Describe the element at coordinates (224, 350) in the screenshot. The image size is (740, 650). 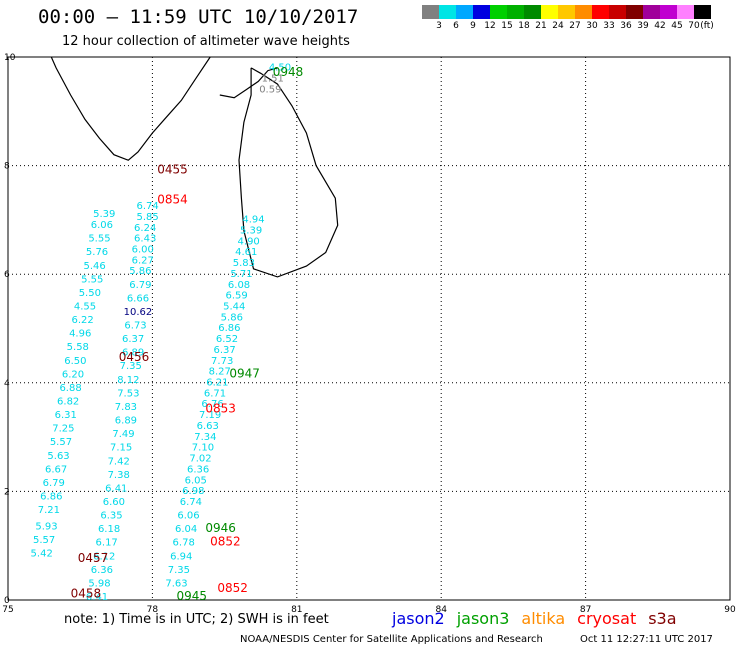
I see `wave-height-label: 6.37` at that location.